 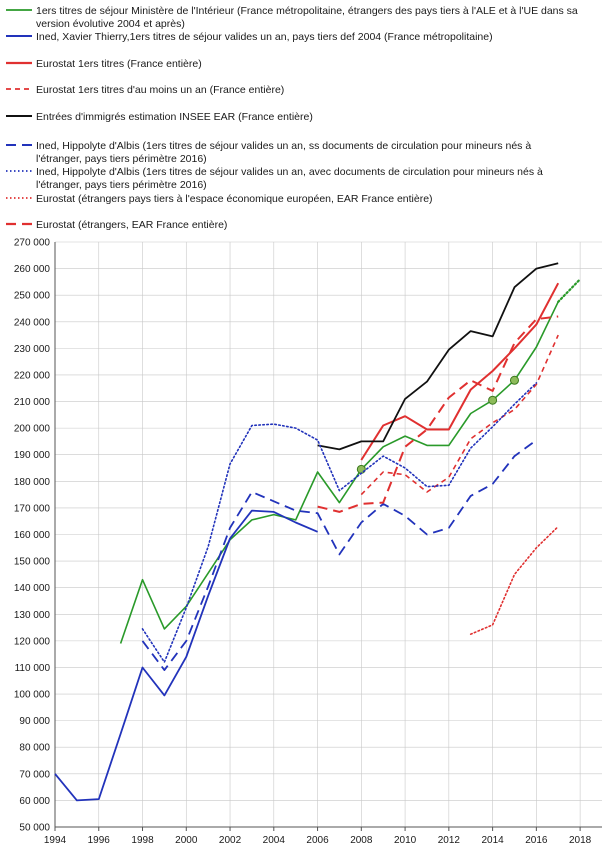 What do you see at coordinates (34, 828) in the screenshot?
I see `y-tick-label-0: 50 000` at bounding box center [34, 828].